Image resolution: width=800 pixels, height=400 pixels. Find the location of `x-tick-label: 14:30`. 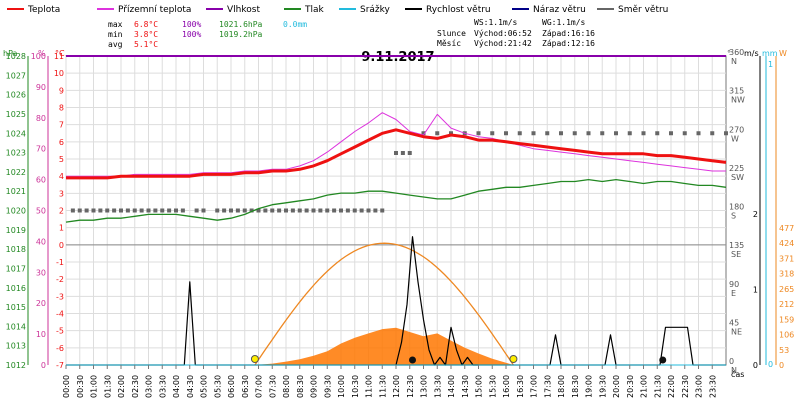

x-tick-label: 14:30 is located at coordinates (465, 386).